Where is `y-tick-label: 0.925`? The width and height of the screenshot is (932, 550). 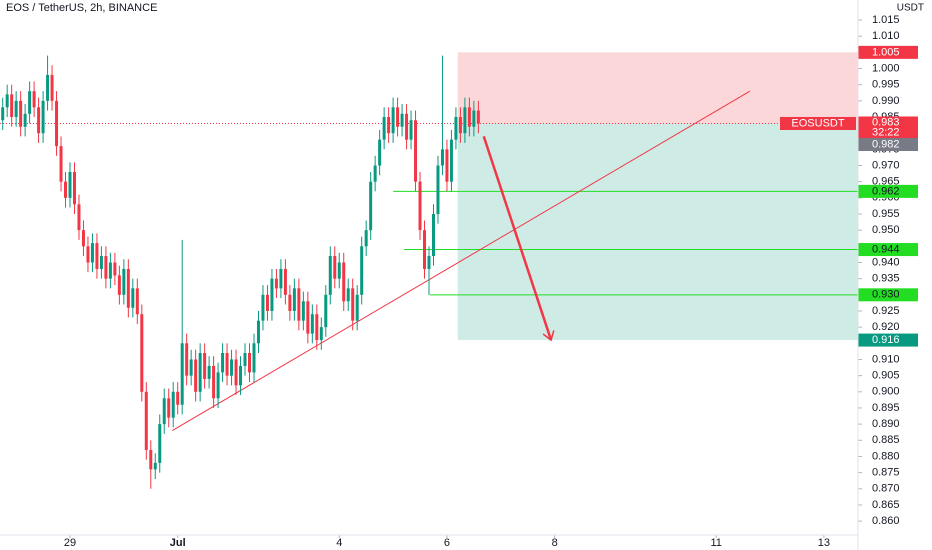
y-tick-label: 0.925 is located at coordinates (886, 311).